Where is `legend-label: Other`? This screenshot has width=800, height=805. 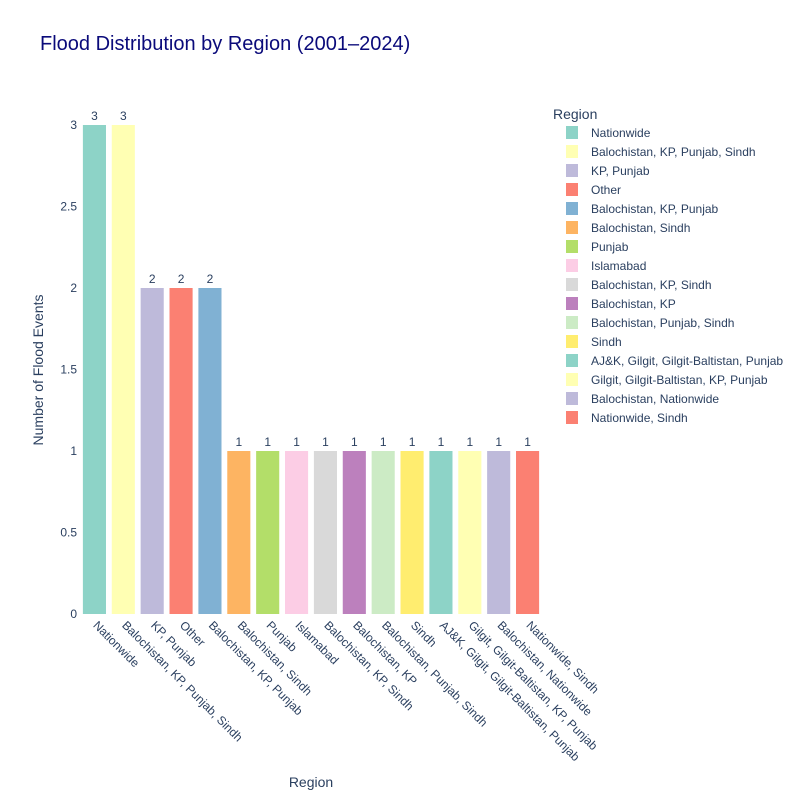 legend-label: Other is located at coordinates (606, 190).